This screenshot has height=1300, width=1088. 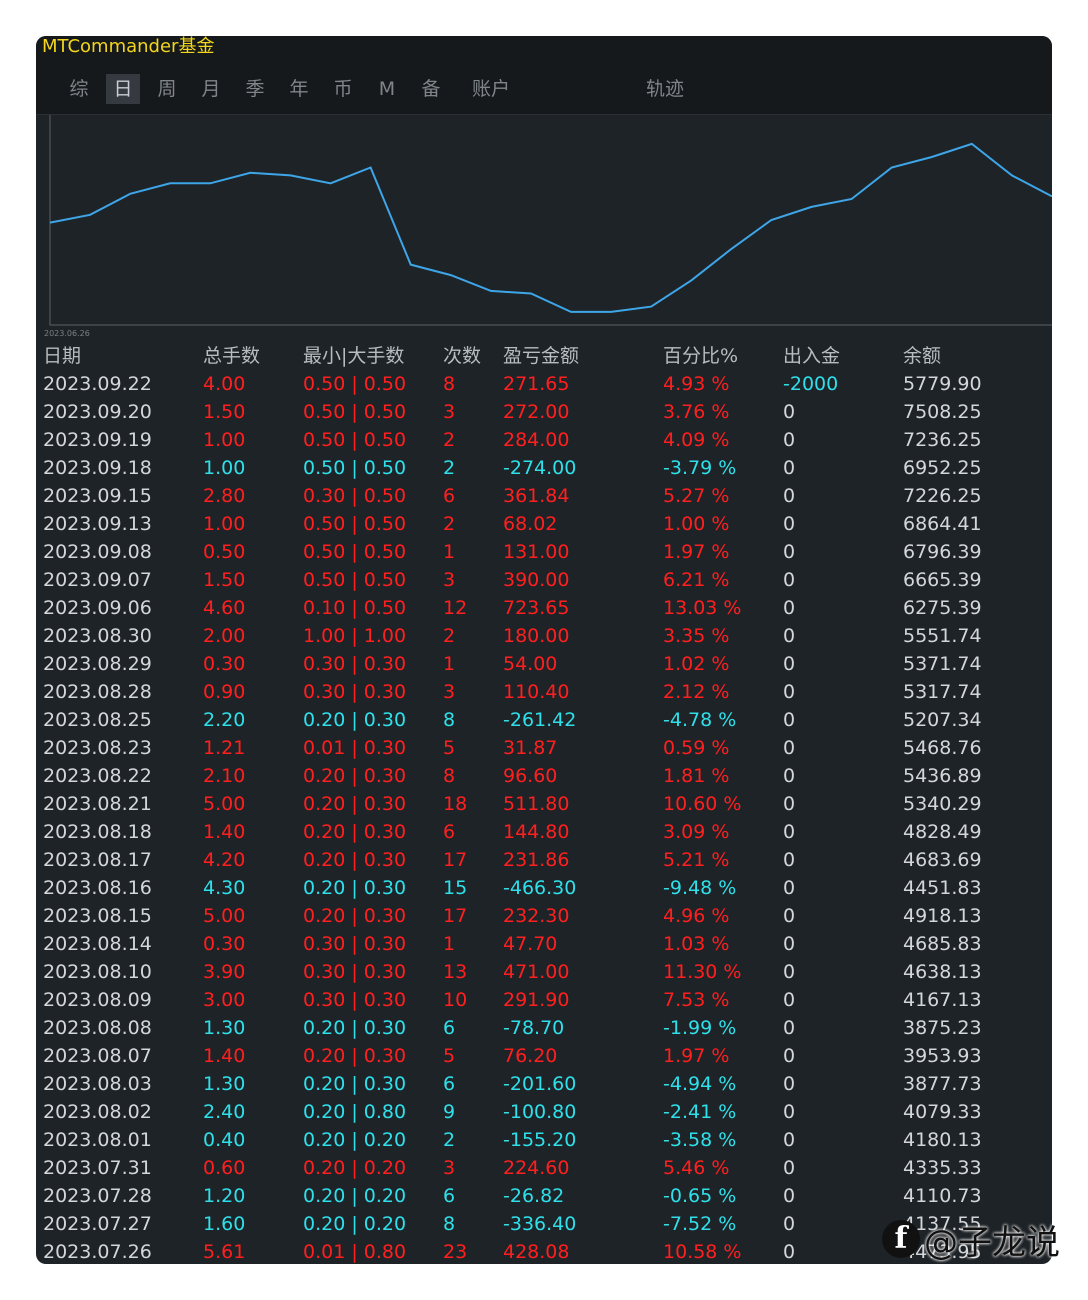 What do you see at coordinates (942, 1252) in the screenshot?
I see `cell-balance: 4473.95` at bounding box center [942, 1252].